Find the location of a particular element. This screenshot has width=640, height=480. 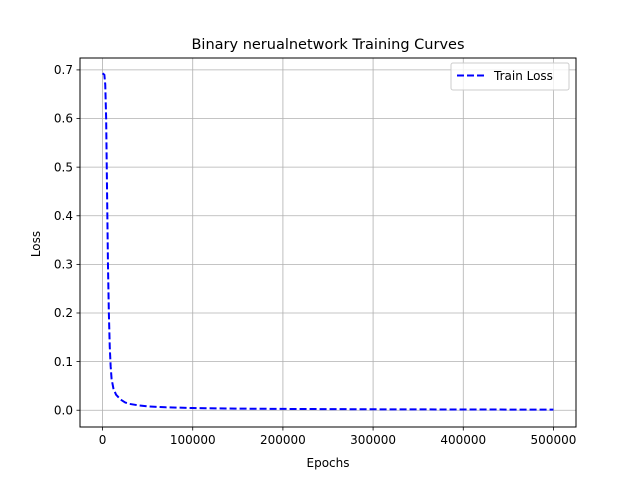

x-tick-label: 300000 is located at coordinates (373, 440).